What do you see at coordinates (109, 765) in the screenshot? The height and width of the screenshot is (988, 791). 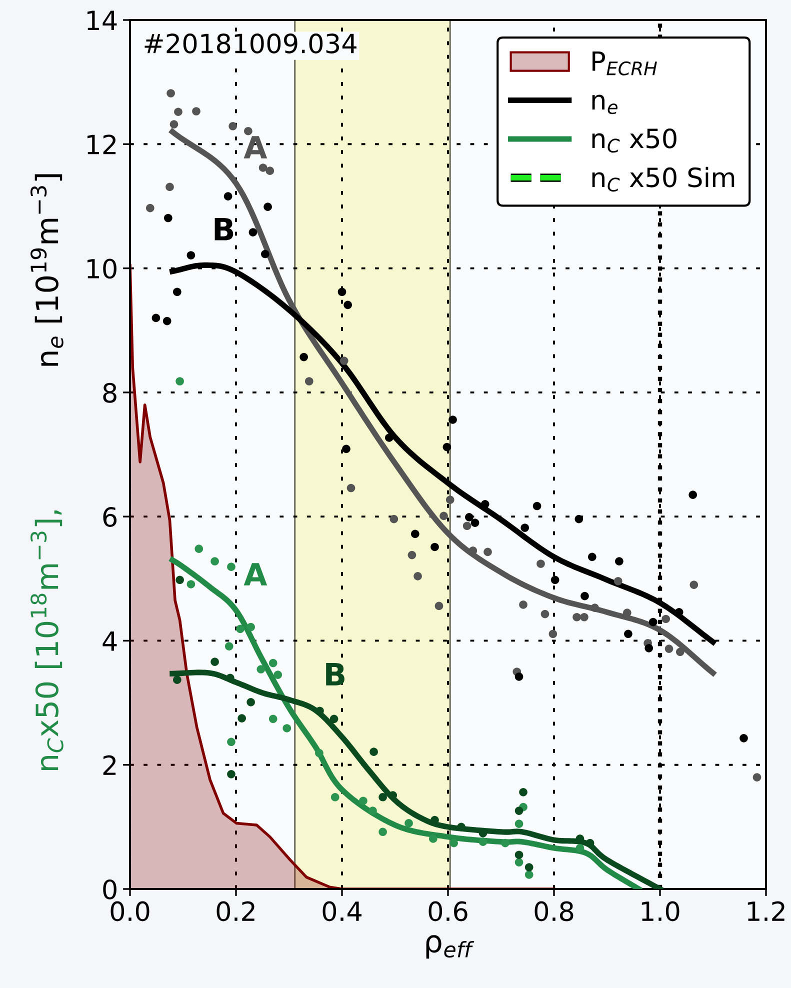 I see `y-tick-label: 2` at bounding box center [109, 765].